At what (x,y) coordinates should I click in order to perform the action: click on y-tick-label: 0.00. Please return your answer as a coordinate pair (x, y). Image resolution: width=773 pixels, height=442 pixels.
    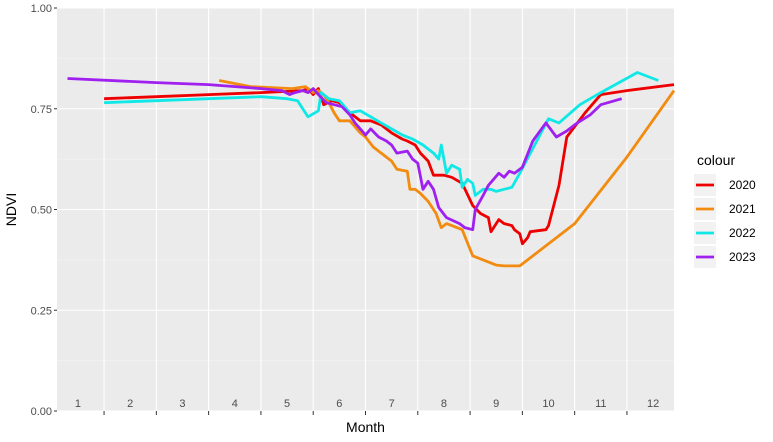
    Looking at the image, I should click on (41, 412).